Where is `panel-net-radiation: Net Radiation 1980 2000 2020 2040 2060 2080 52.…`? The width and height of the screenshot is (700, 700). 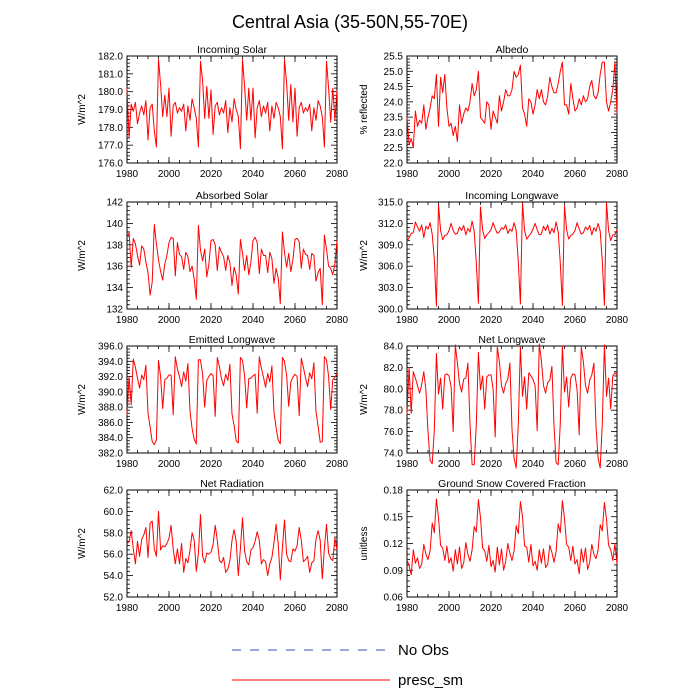 panel-net-radiation: Net Radiation 1980 2000 2020 2040 2060 2080 52.… is located at coordinates (213, 546).